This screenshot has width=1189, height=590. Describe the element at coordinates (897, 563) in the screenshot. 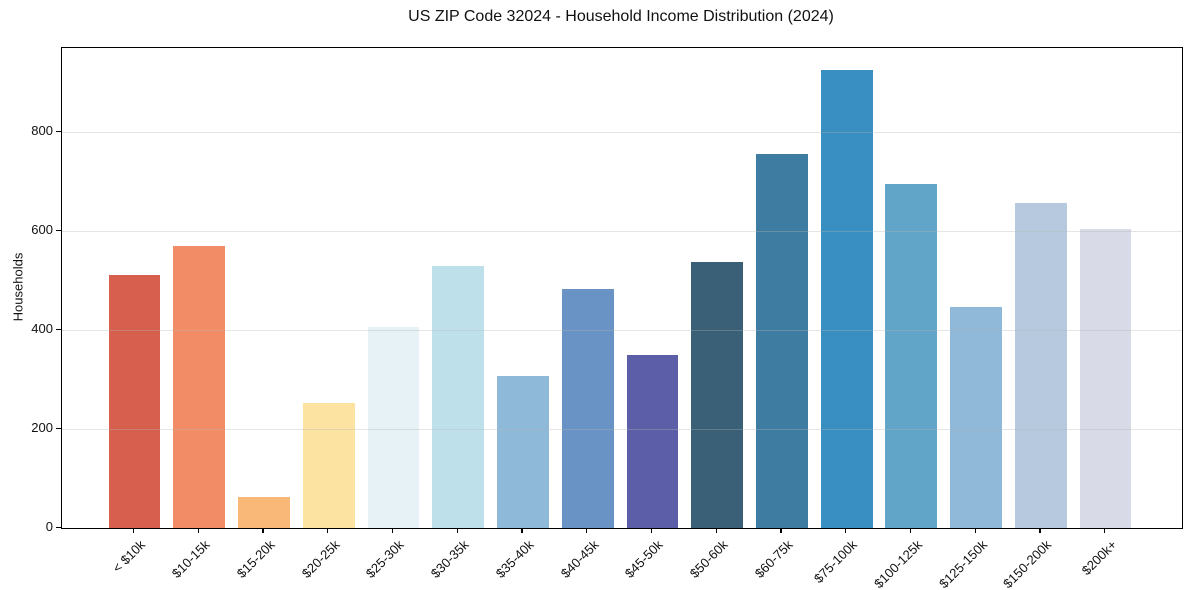

I see `x-tick-label-text: $100-125k` at that location.